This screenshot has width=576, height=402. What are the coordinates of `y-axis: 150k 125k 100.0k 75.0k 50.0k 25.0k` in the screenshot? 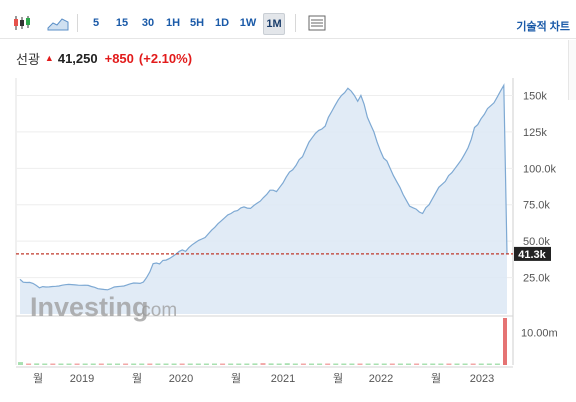 It's located at (540, 187).